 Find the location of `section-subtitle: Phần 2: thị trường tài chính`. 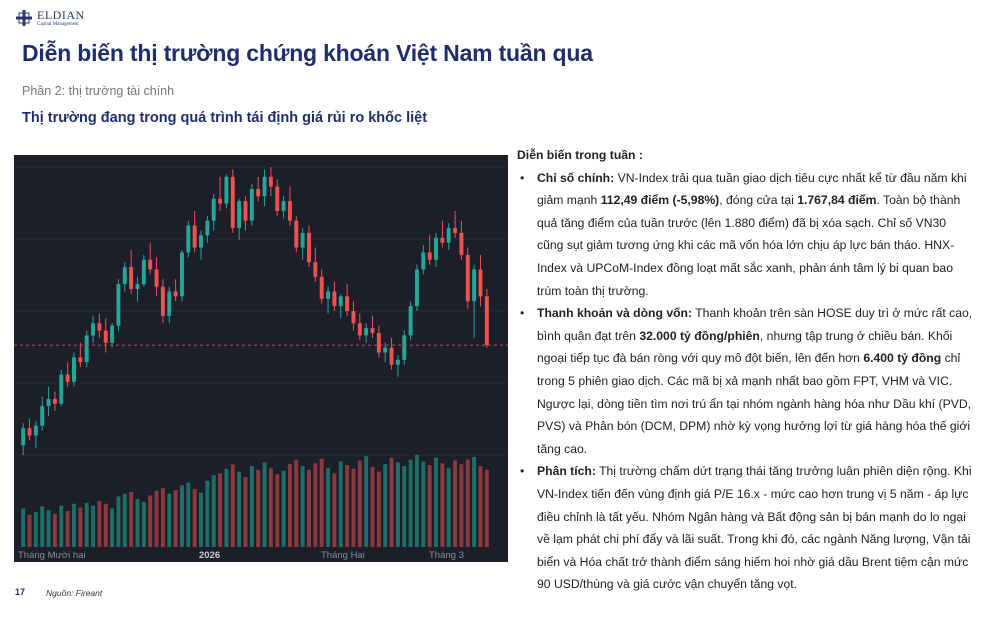

section-subtitle: Phần 2: thị trường tài chính is located at coordinates (98, 91).